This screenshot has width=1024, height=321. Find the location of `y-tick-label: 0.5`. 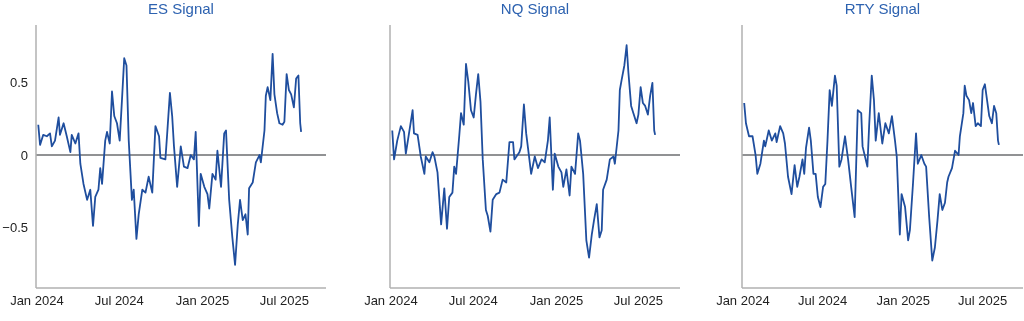

y-tick-label: 0.5 is located at coordinates (18, 83).